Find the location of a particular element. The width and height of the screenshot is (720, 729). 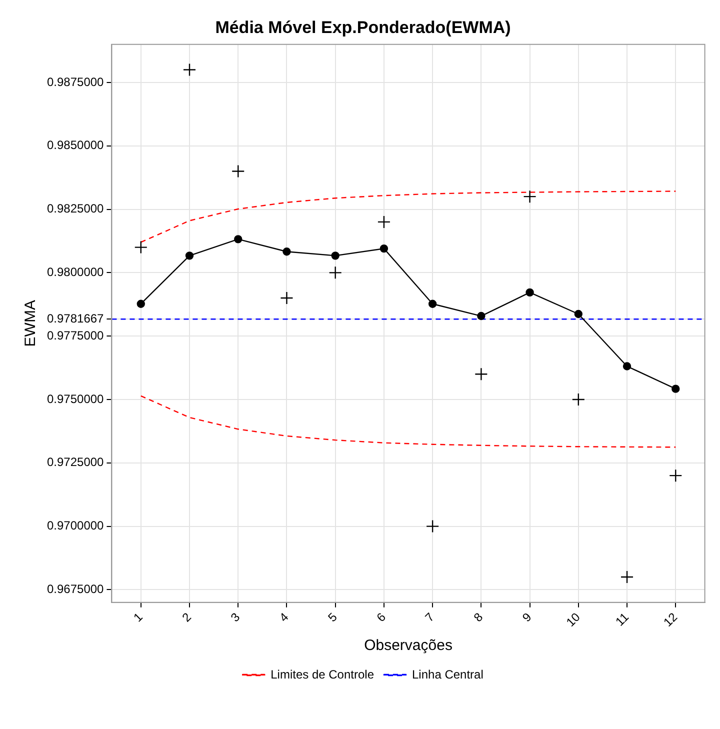

x-tick-label: 8 is located at coordinates (478, 617).